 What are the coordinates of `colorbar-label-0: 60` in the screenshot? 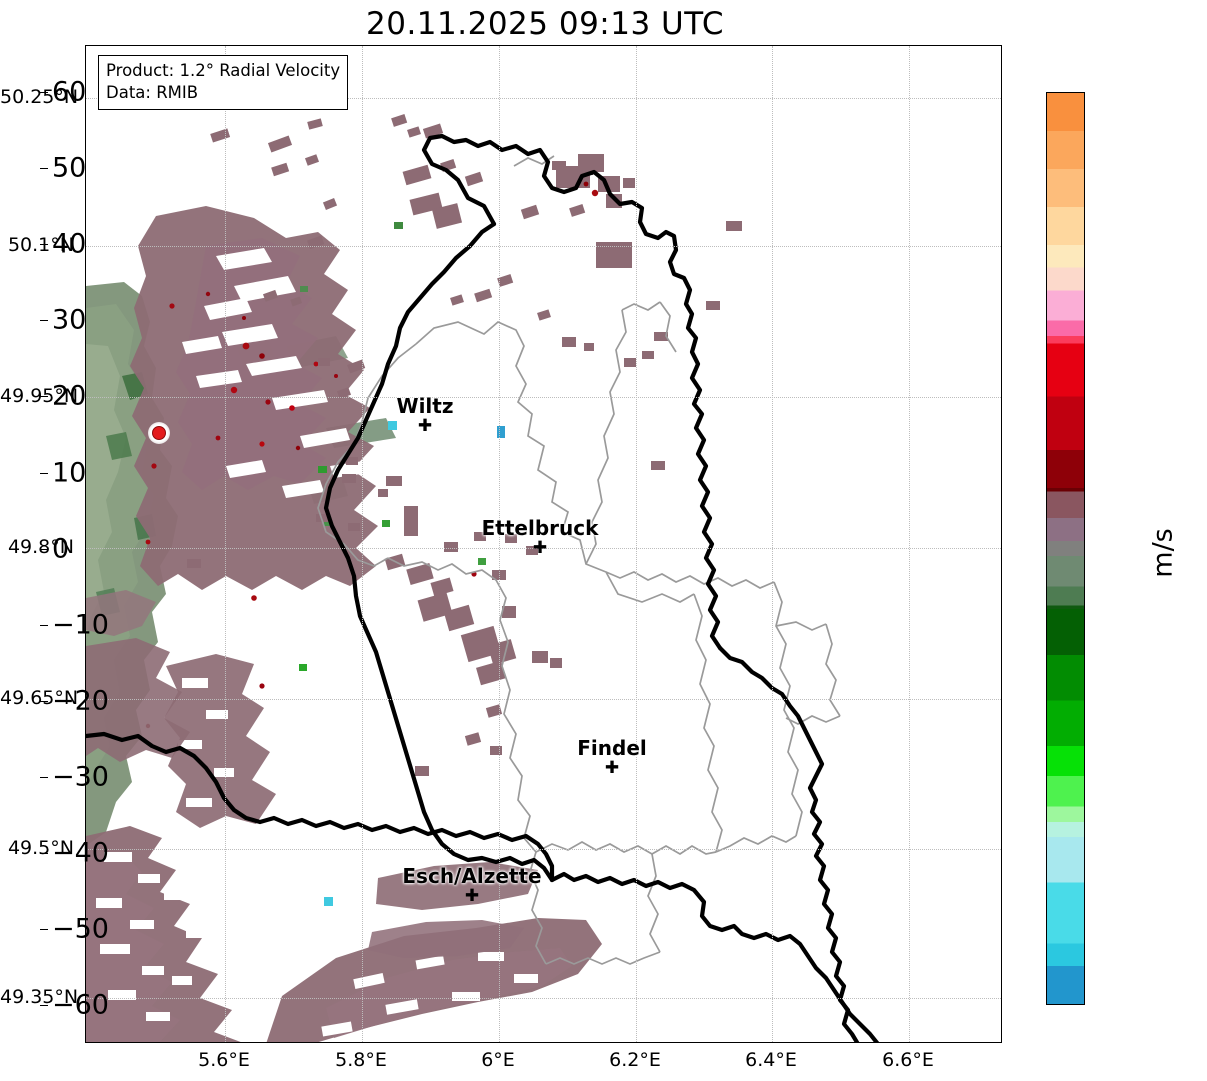 It's located at (69, 92).